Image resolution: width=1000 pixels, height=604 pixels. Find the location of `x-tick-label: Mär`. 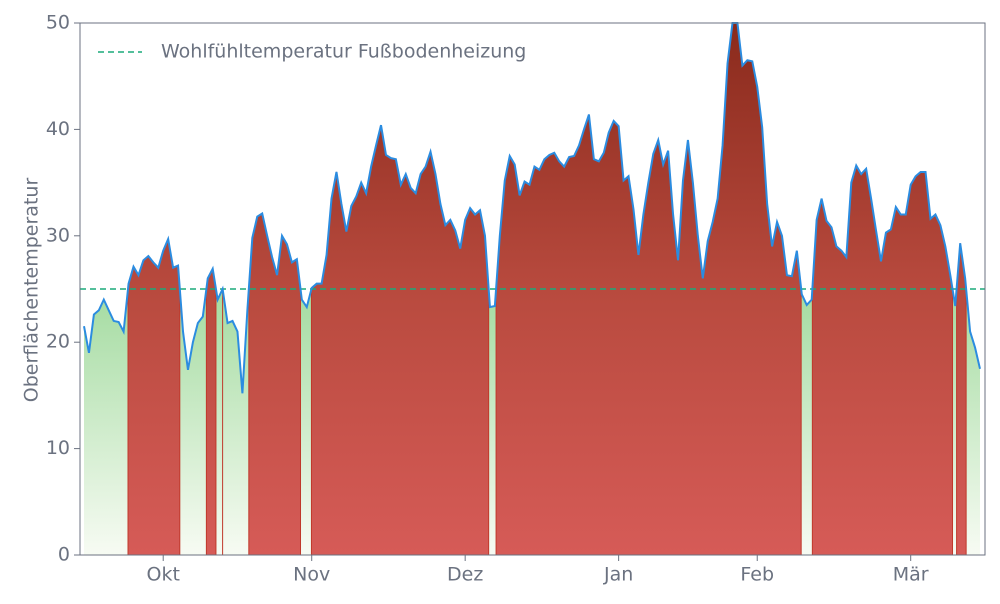

x-tick-label: Mär is located at coordinates (911, 575).